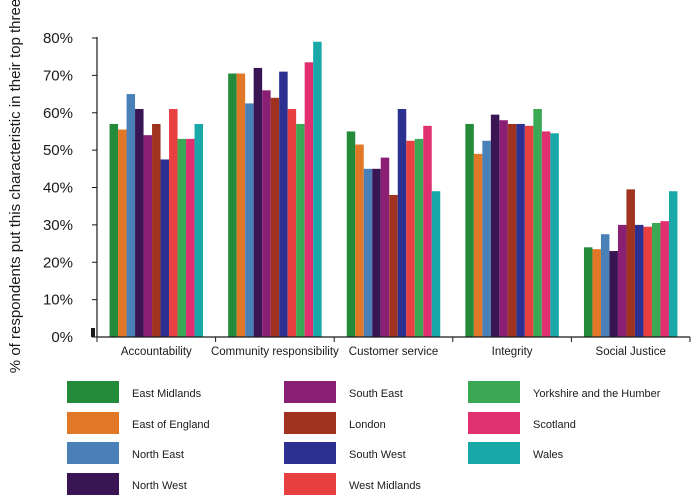 The height and width of the screenshot is (500, 700). Describe the element at coordinates (377, 455) in the screenshot. I see `legend-label: South West` at that location.